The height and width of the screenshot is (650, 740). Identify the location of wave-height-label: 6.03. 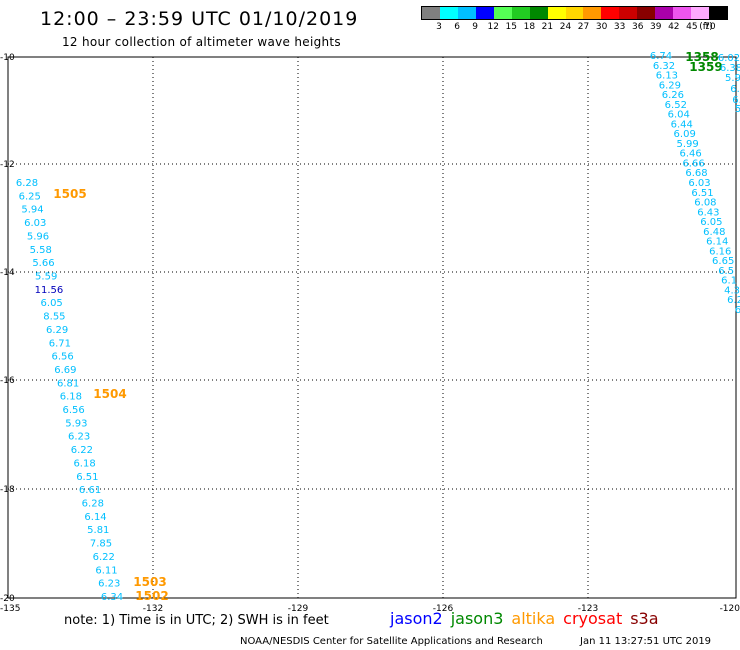
(699, 183).